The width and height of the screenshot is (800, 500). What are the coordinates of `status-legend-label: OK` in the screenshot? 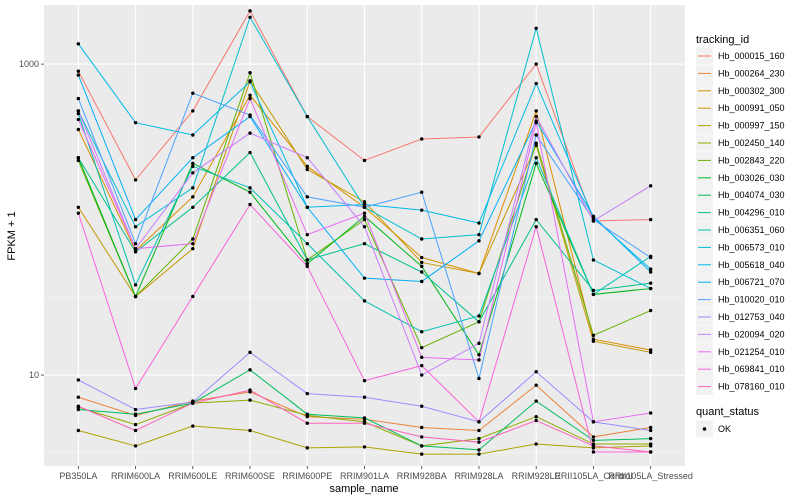 It's located at (724, 429).